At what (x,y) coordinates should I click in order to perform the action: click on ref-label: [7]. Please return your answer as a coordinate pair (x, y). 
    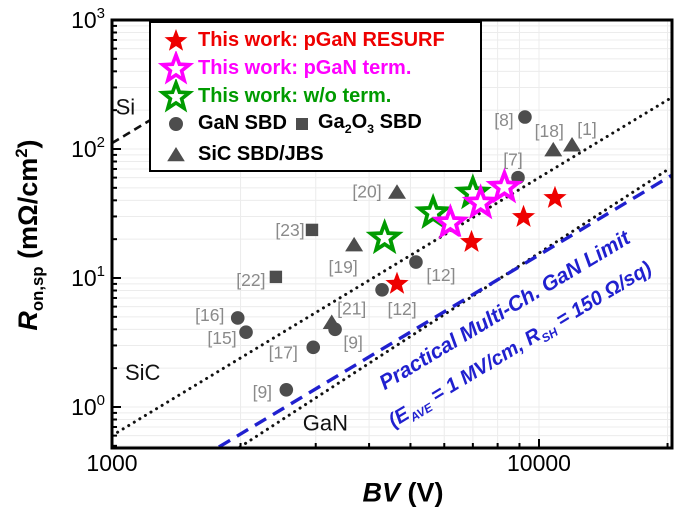
    Looking at the image, I should click on (512, 160).